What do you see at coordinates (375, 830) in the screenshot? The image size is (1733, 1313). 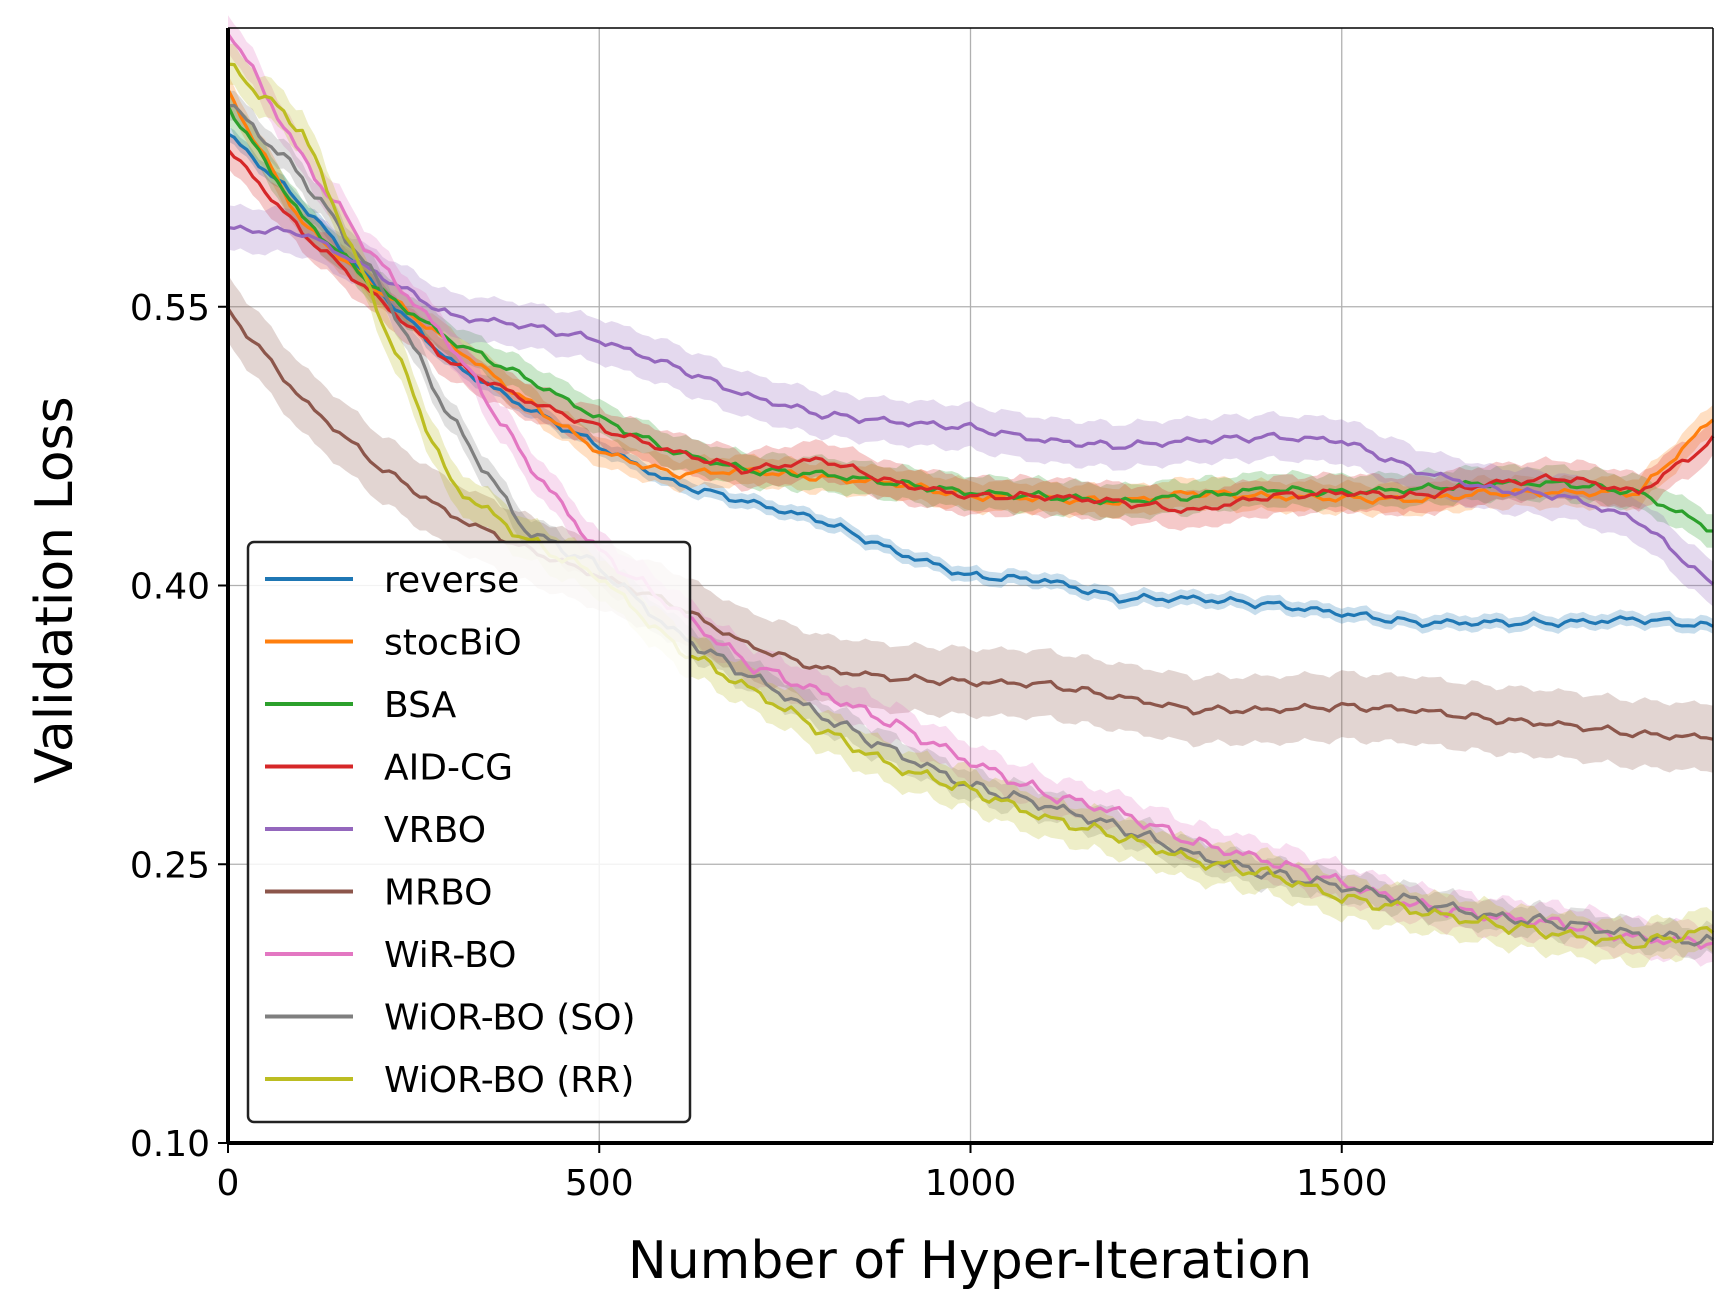 I see `legend-item: VRBO` at bounding box center [375, 830].